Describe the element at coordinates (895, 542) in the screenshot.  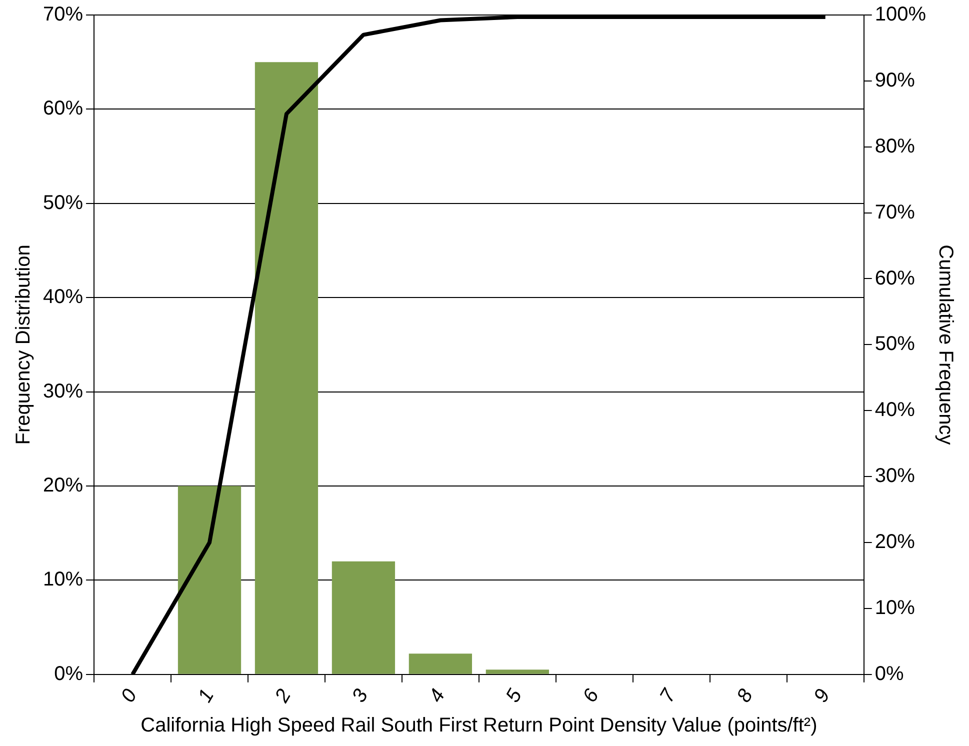
I see `y2-tick-label: 20%` at that location.